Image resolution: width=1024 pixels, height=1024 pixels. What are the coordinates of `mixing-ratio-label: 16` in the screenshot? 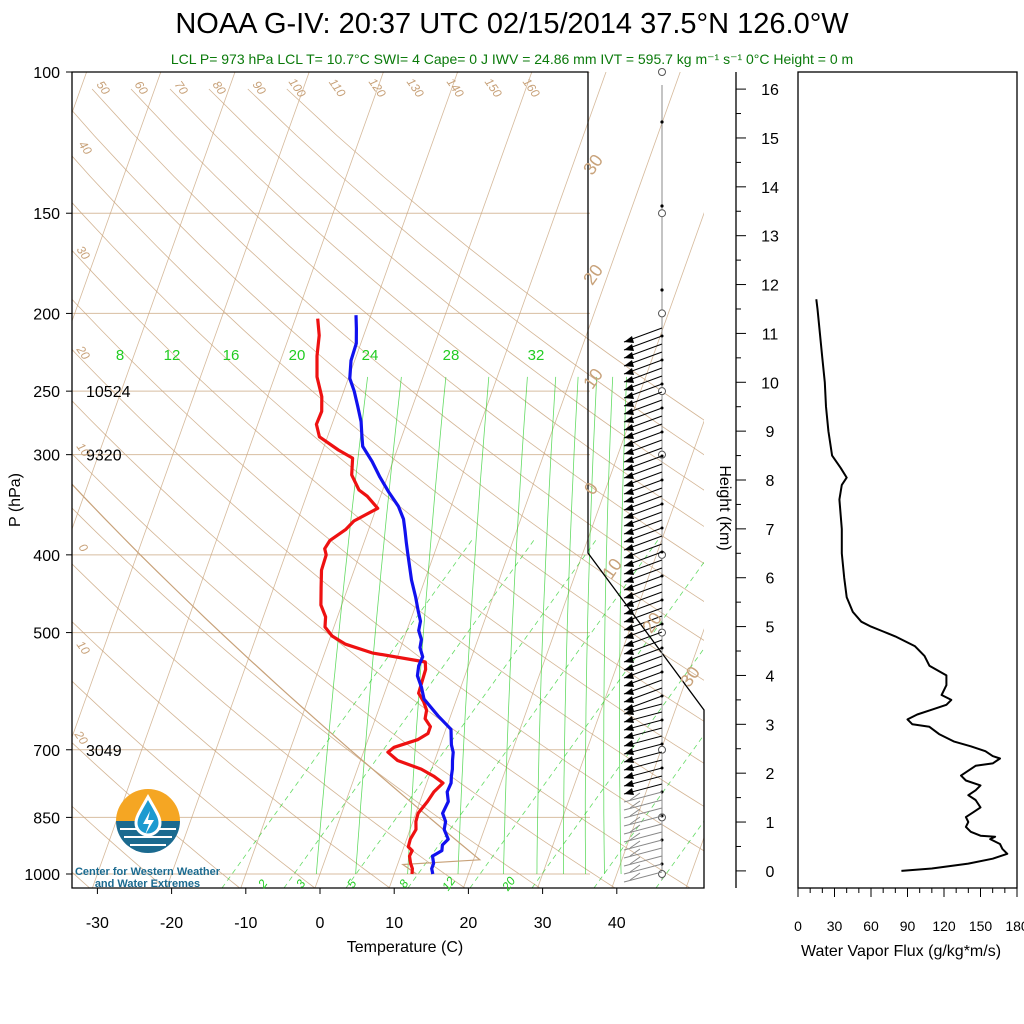 It's located at (231, 355).